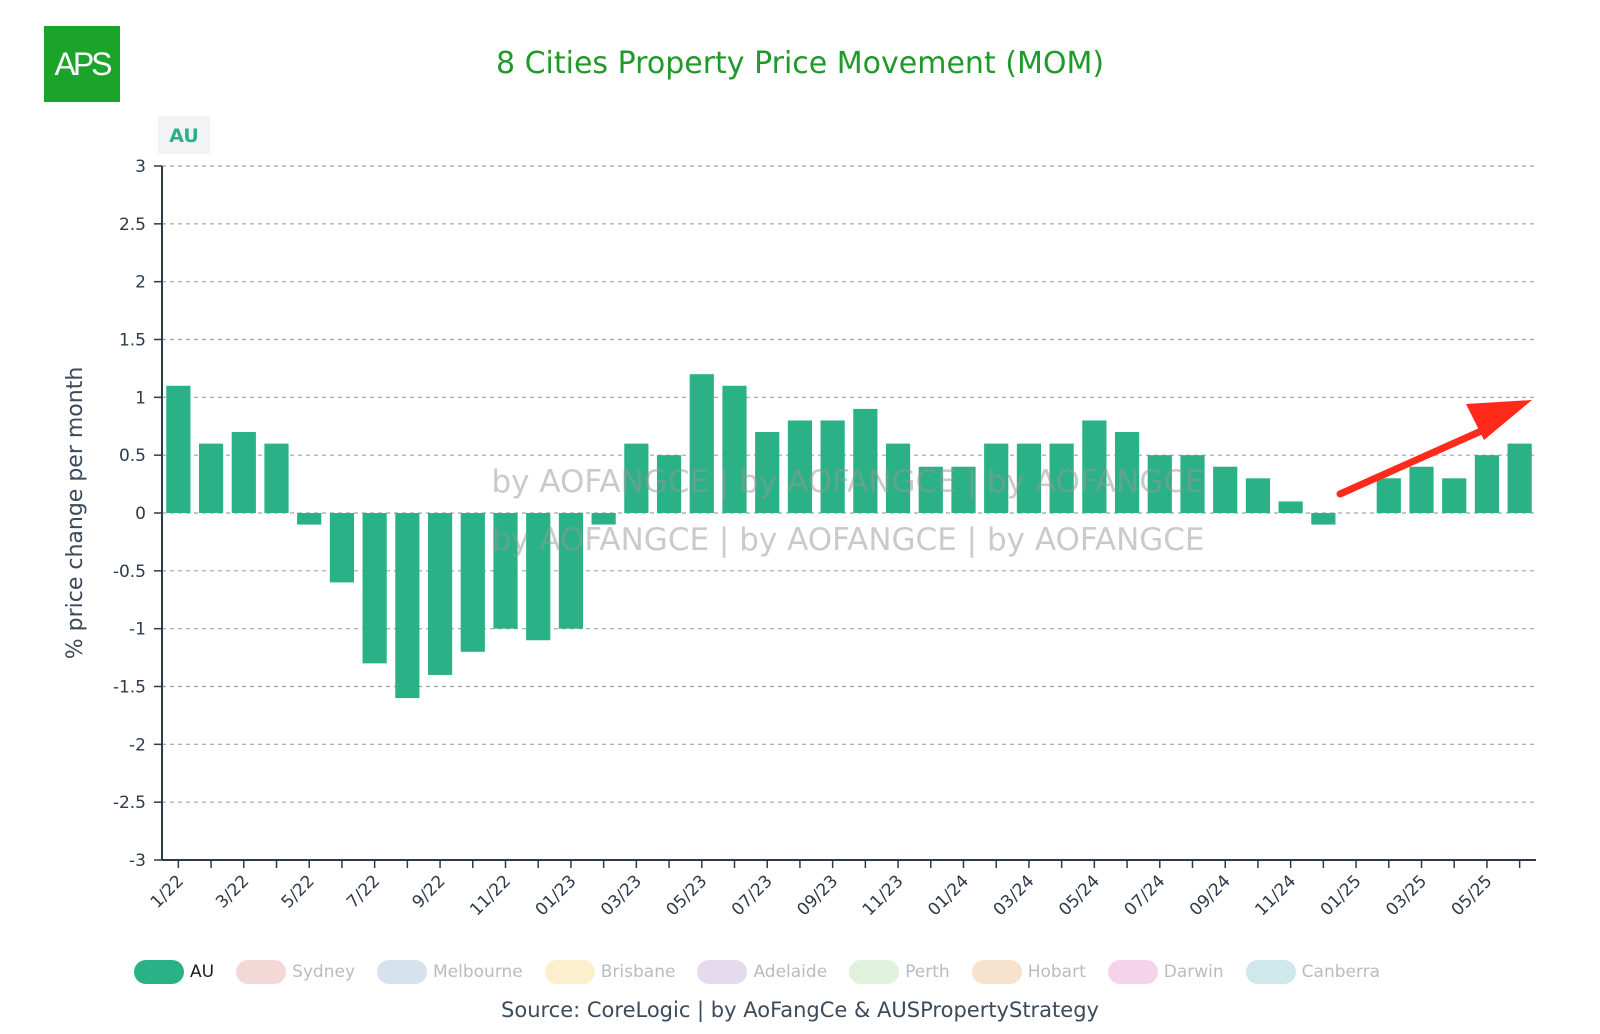 The width and height of the screenshot is (1600, 1034). What do you see at coordinates (137, 861) in the screenshot?
I see `y-tick-label: -3` at bounding box center [137, 861].